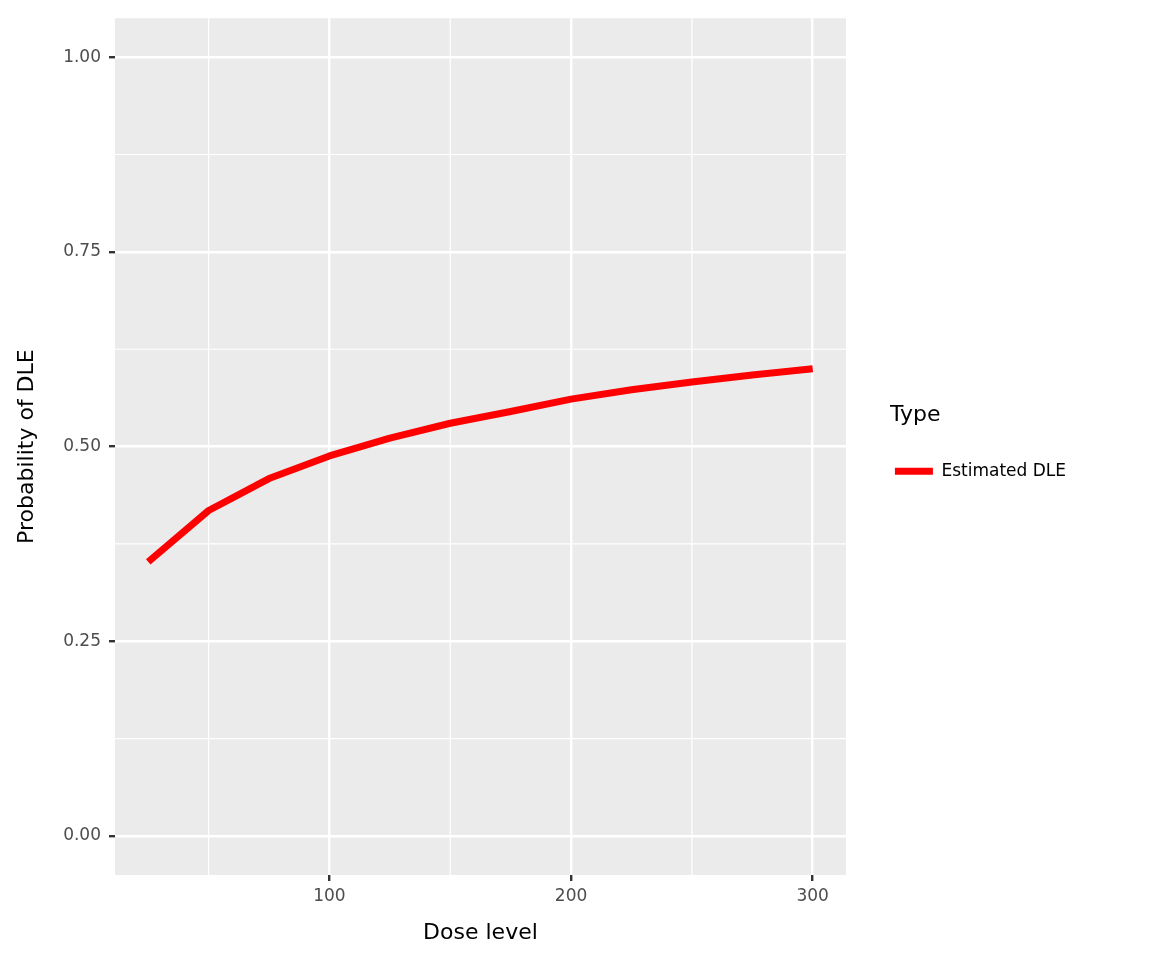 The width and height of the screenshot is (1152, 960). I want to click on y-tick-label: 1.00, so click(82, 55).